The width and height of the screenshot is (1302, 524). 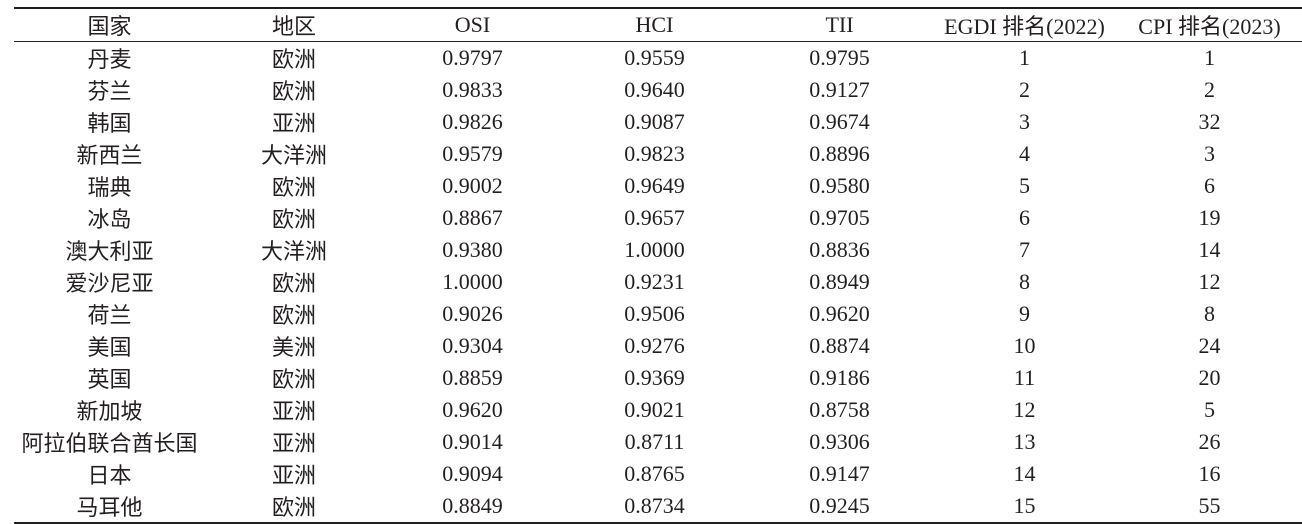 I want to click on table-cell: 韩国, so click(x=109, y=123).